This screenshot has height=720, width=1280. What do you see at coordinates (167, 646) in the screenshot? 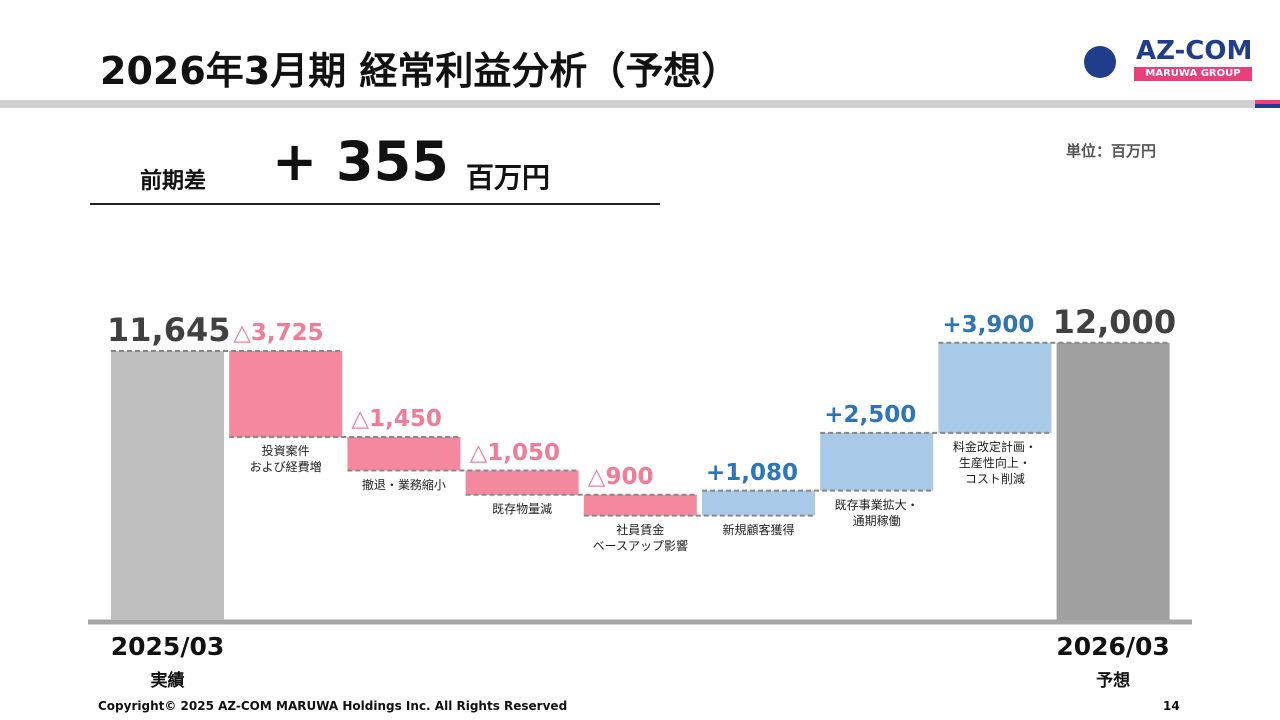
I see `category-label: 2025/03` at bounding box center [167, 646].